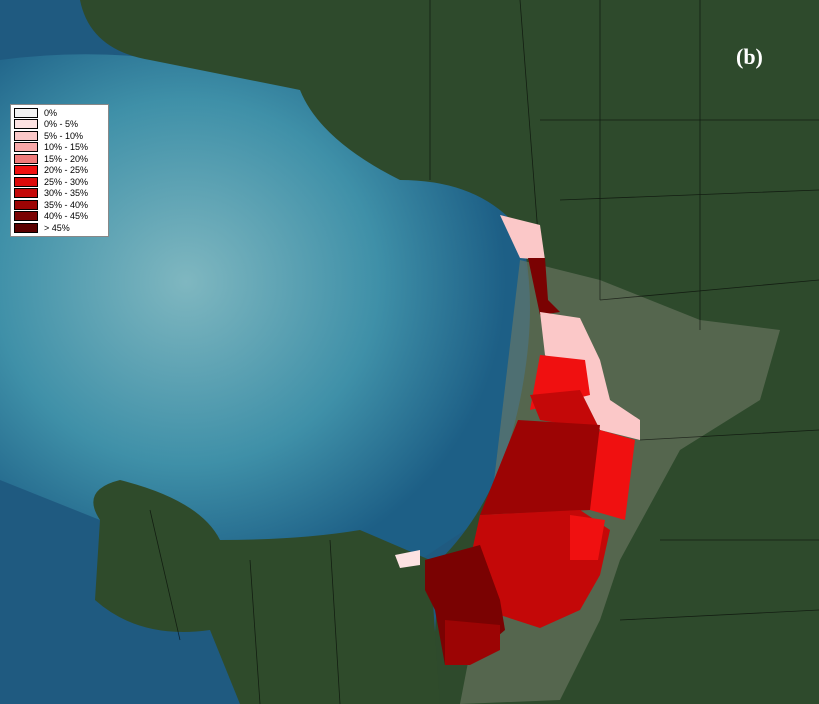 The height and width of the screenshot is (704, 819). What do you see at coordinates (66, 193) in the screenshot?
I see `legend-label: 30% - 35%` at bounding box center [66, 193].